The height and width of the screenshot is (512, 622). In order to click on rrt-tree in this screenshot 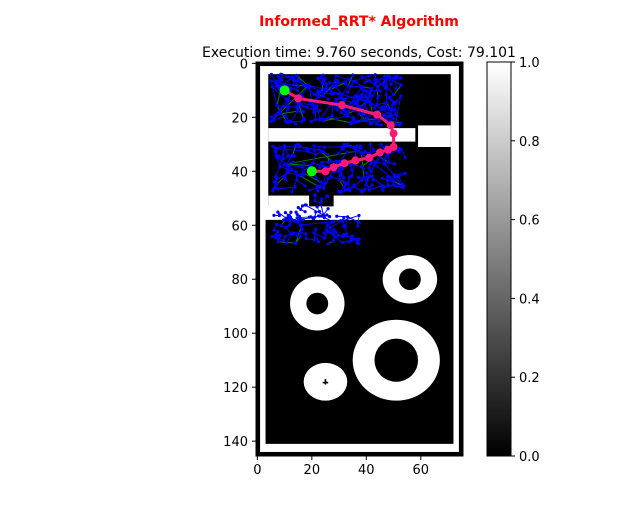, I will do `click(338, 159)`.